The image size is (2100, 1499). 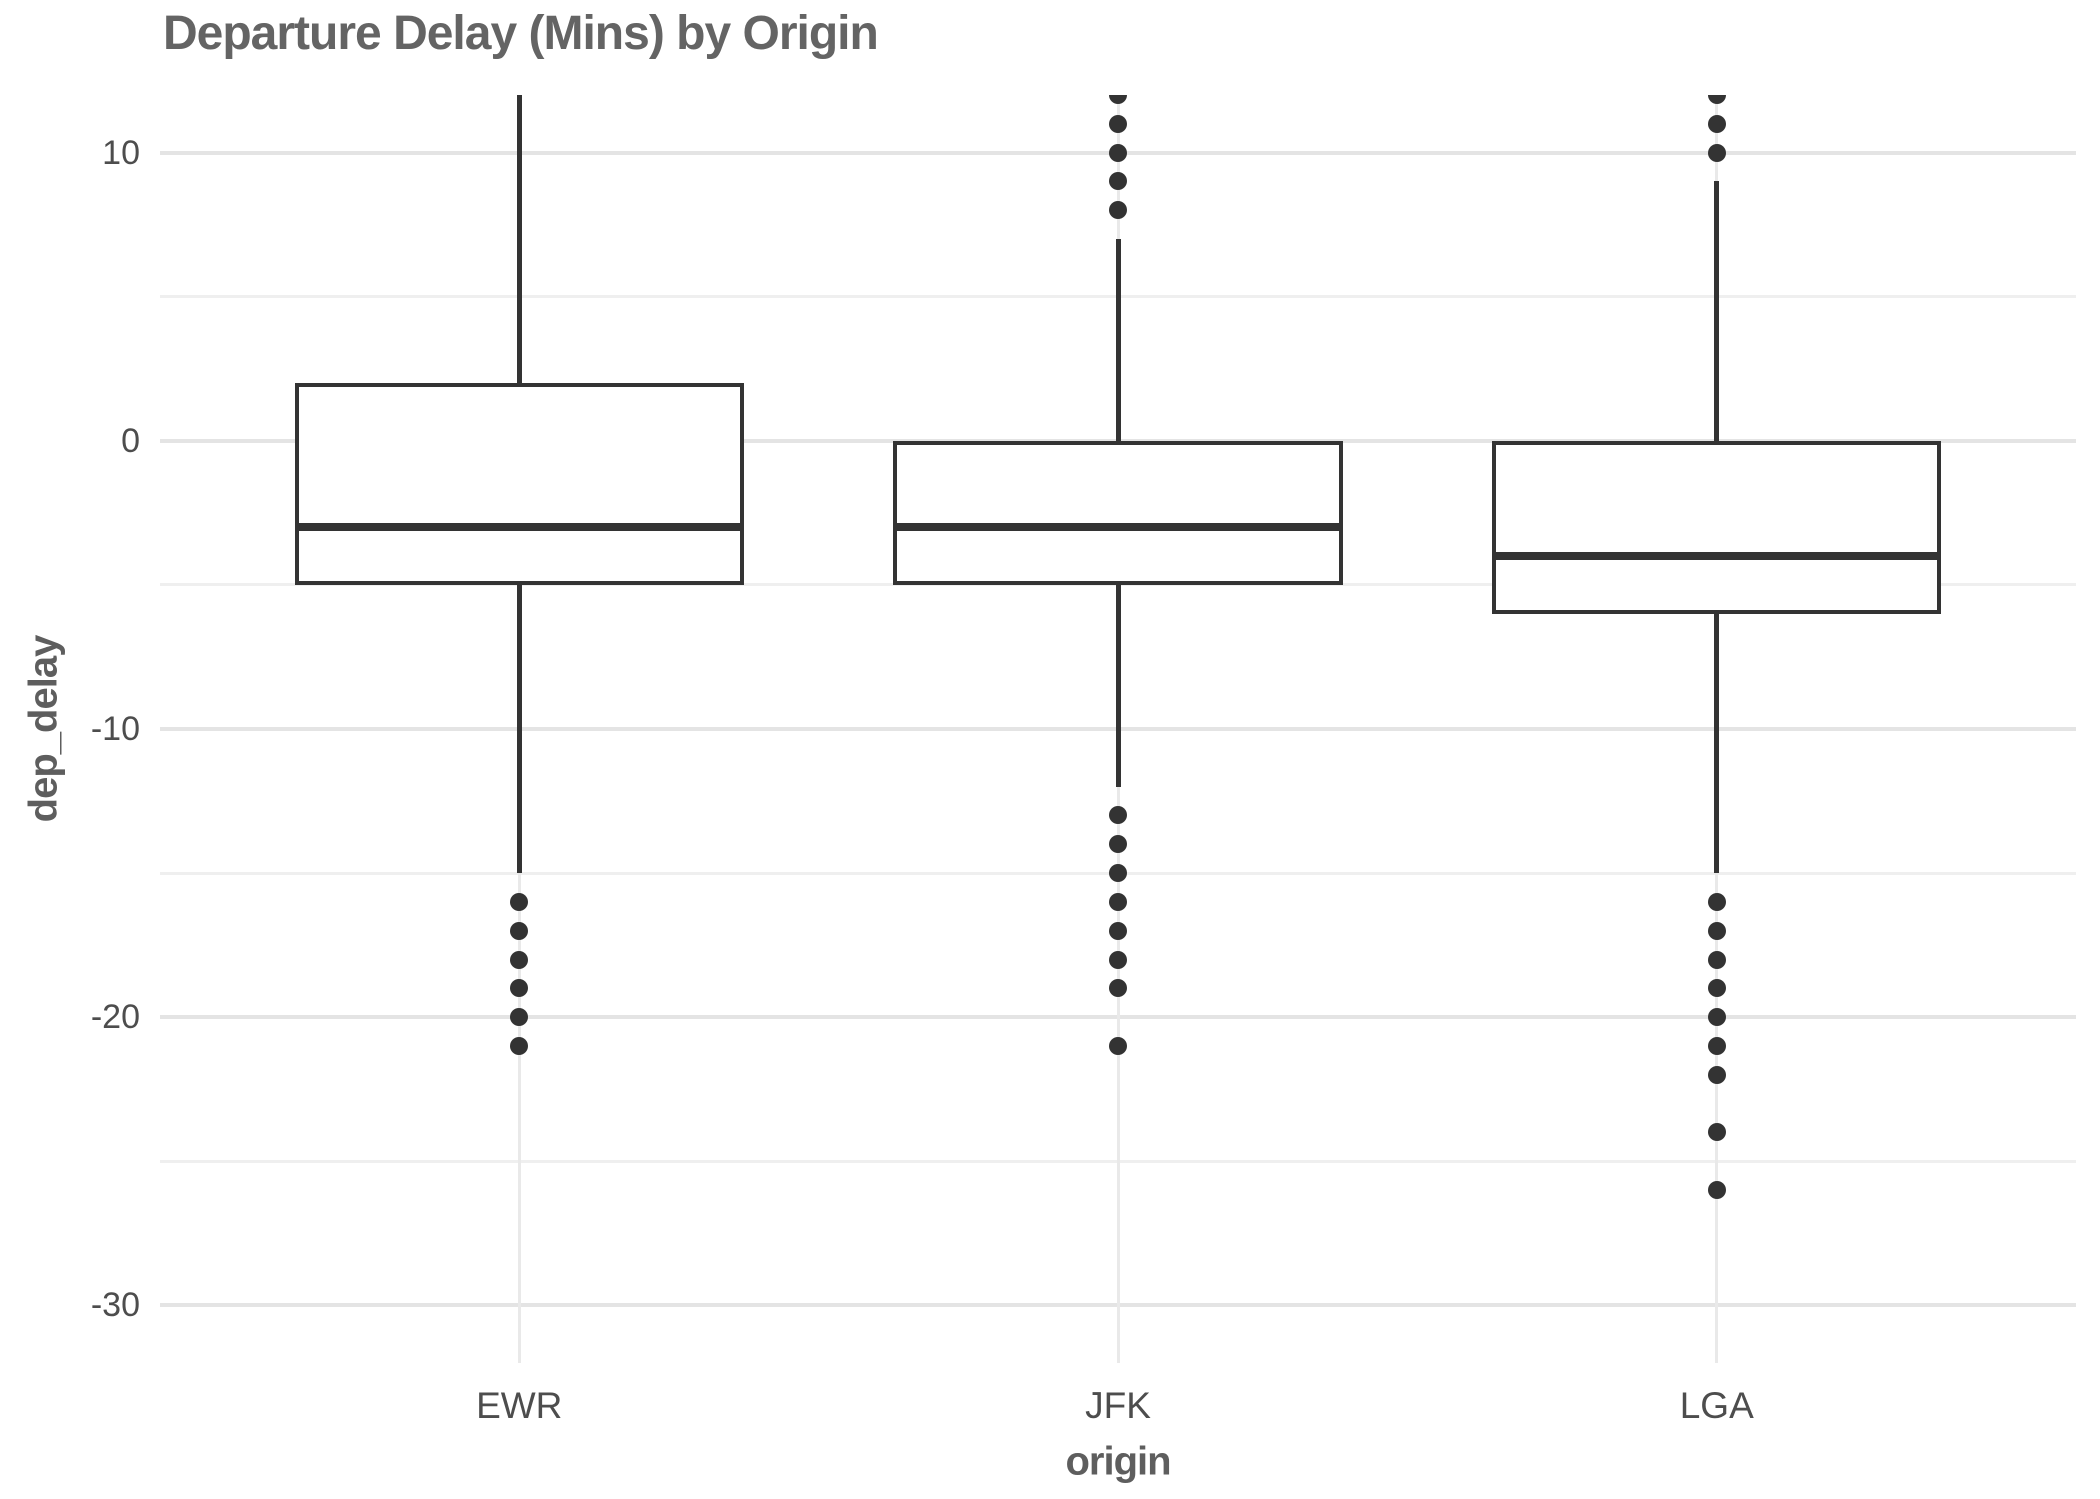 I want to click on y-tick-label: -20, so click(x=115, y=1017).